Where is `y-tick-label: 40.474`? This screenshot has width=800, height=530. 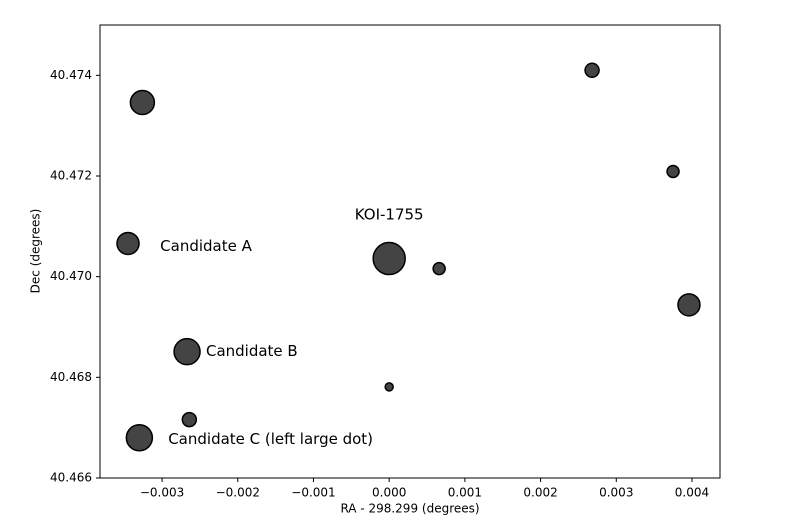
y-tick-label: 40.474 is located at coordinates (71, 75).